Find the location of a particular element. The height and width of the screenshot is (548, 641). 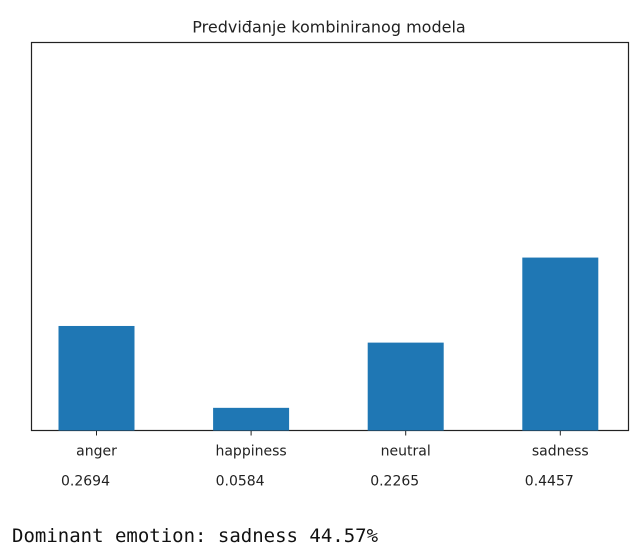

x-tick-label: anger is located at coordinates (96, 452).